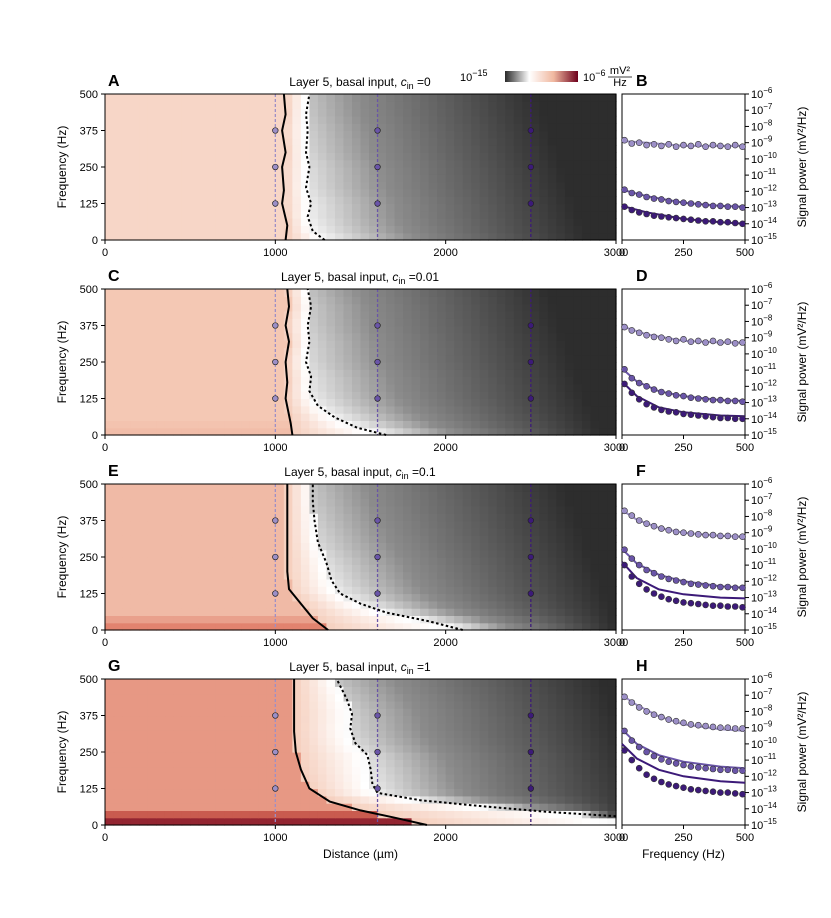  What do you see at coordinates (762, 483) in the screenshot?
I see `spectrum-y-tick-label: 10−6` at bounding box center [762, 483].